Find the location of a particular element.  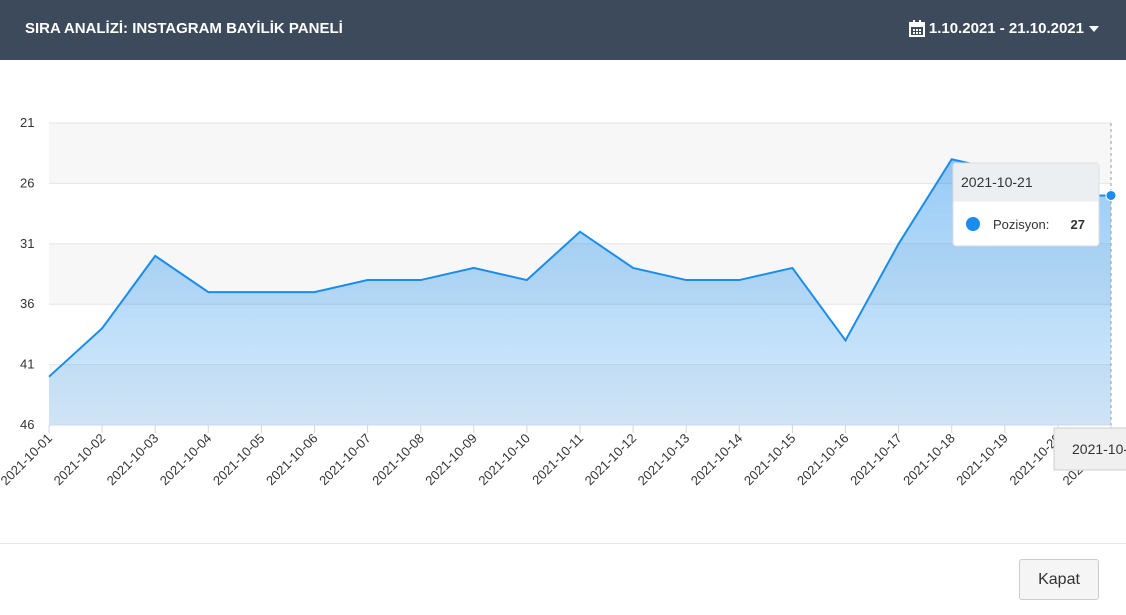

x-tick-label: 2021-10-01 is located at coordinates (27, 460).